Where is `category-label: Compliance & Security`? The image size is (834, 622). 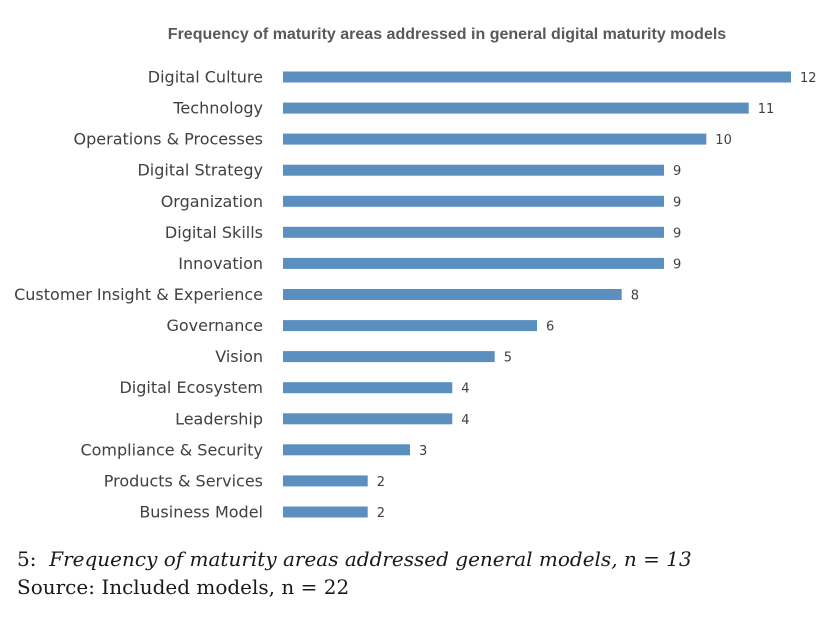
category-label: Compliance & Security is located at coordinates (171, 449).